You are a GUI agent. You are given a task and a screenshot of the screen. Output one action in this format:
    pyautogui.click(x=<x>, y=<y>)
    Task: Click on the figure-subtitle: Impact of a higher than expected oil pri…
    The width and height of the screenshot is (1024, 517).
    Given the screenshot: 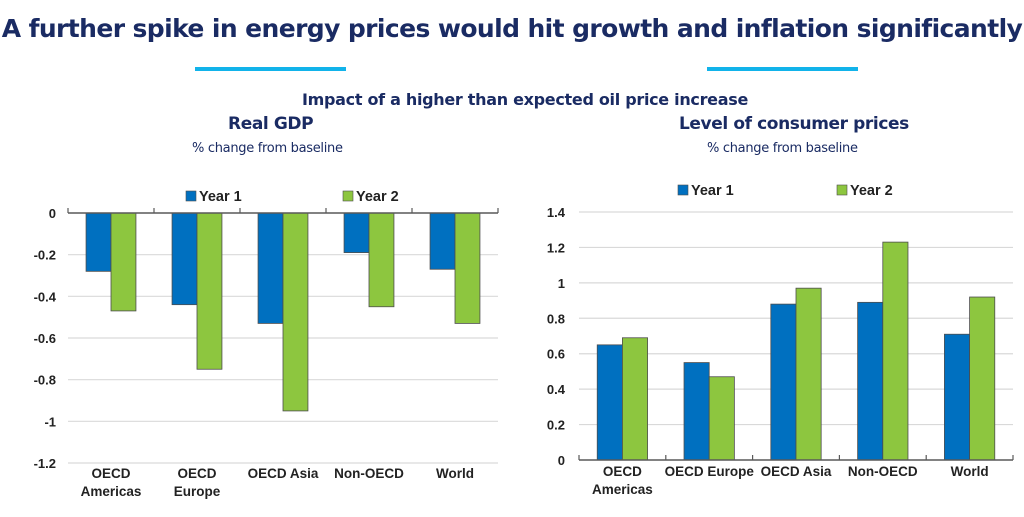 What is the action you would take?
    pyautogui.click(x=525, y=99)
    